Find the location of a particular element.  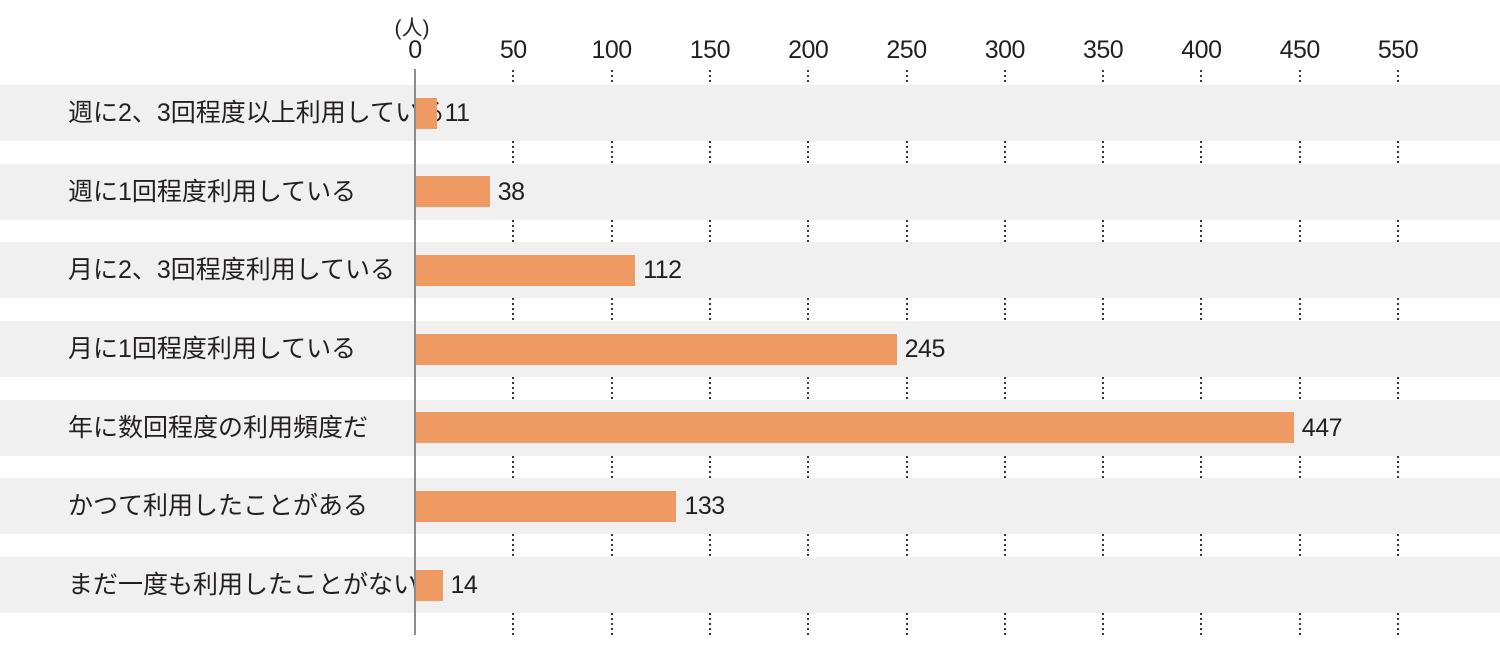

category-label: 月に1回程度利用している is located at coordinates (212, 349).